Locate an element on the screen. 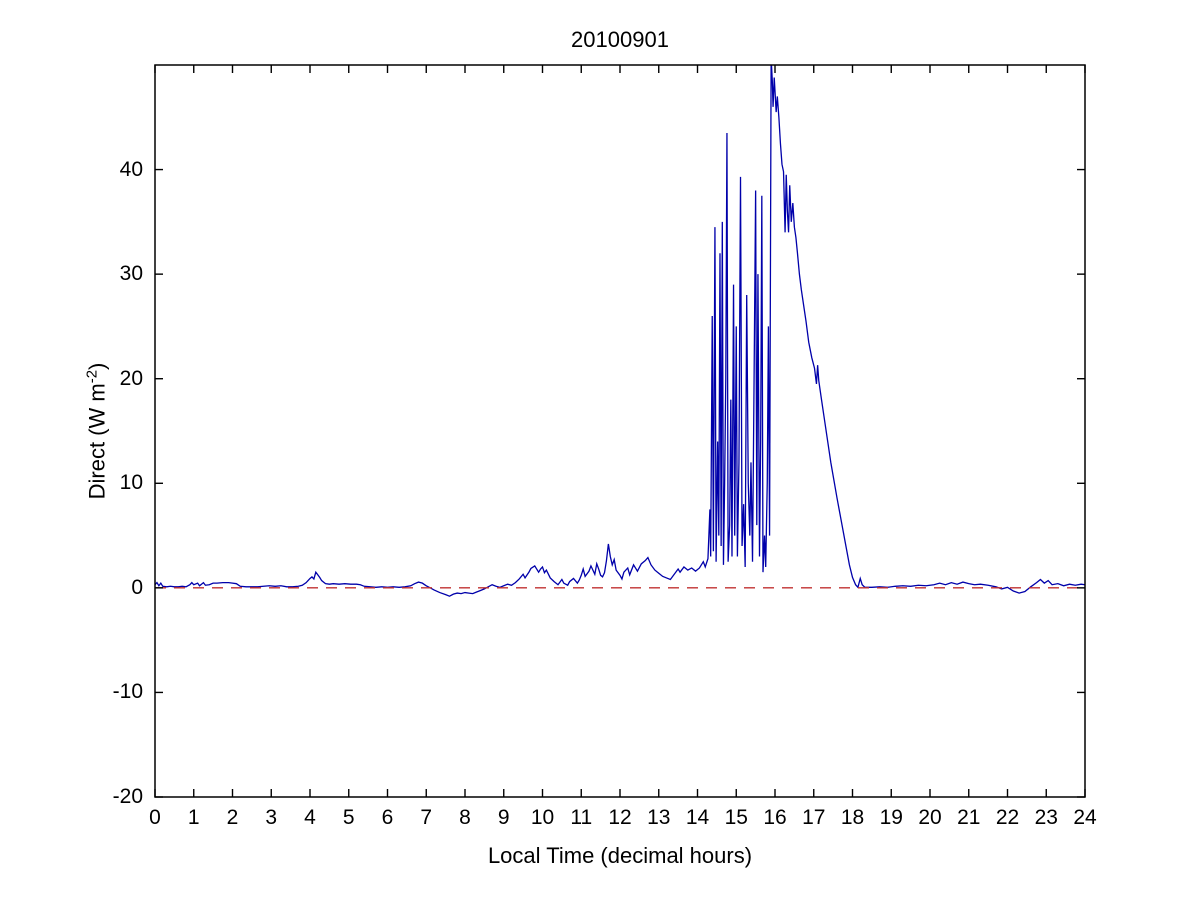 Image resolution: width=1201 pixels, height=900 pixels. y-tick-label: 10 is located at coordinates (131, 483).